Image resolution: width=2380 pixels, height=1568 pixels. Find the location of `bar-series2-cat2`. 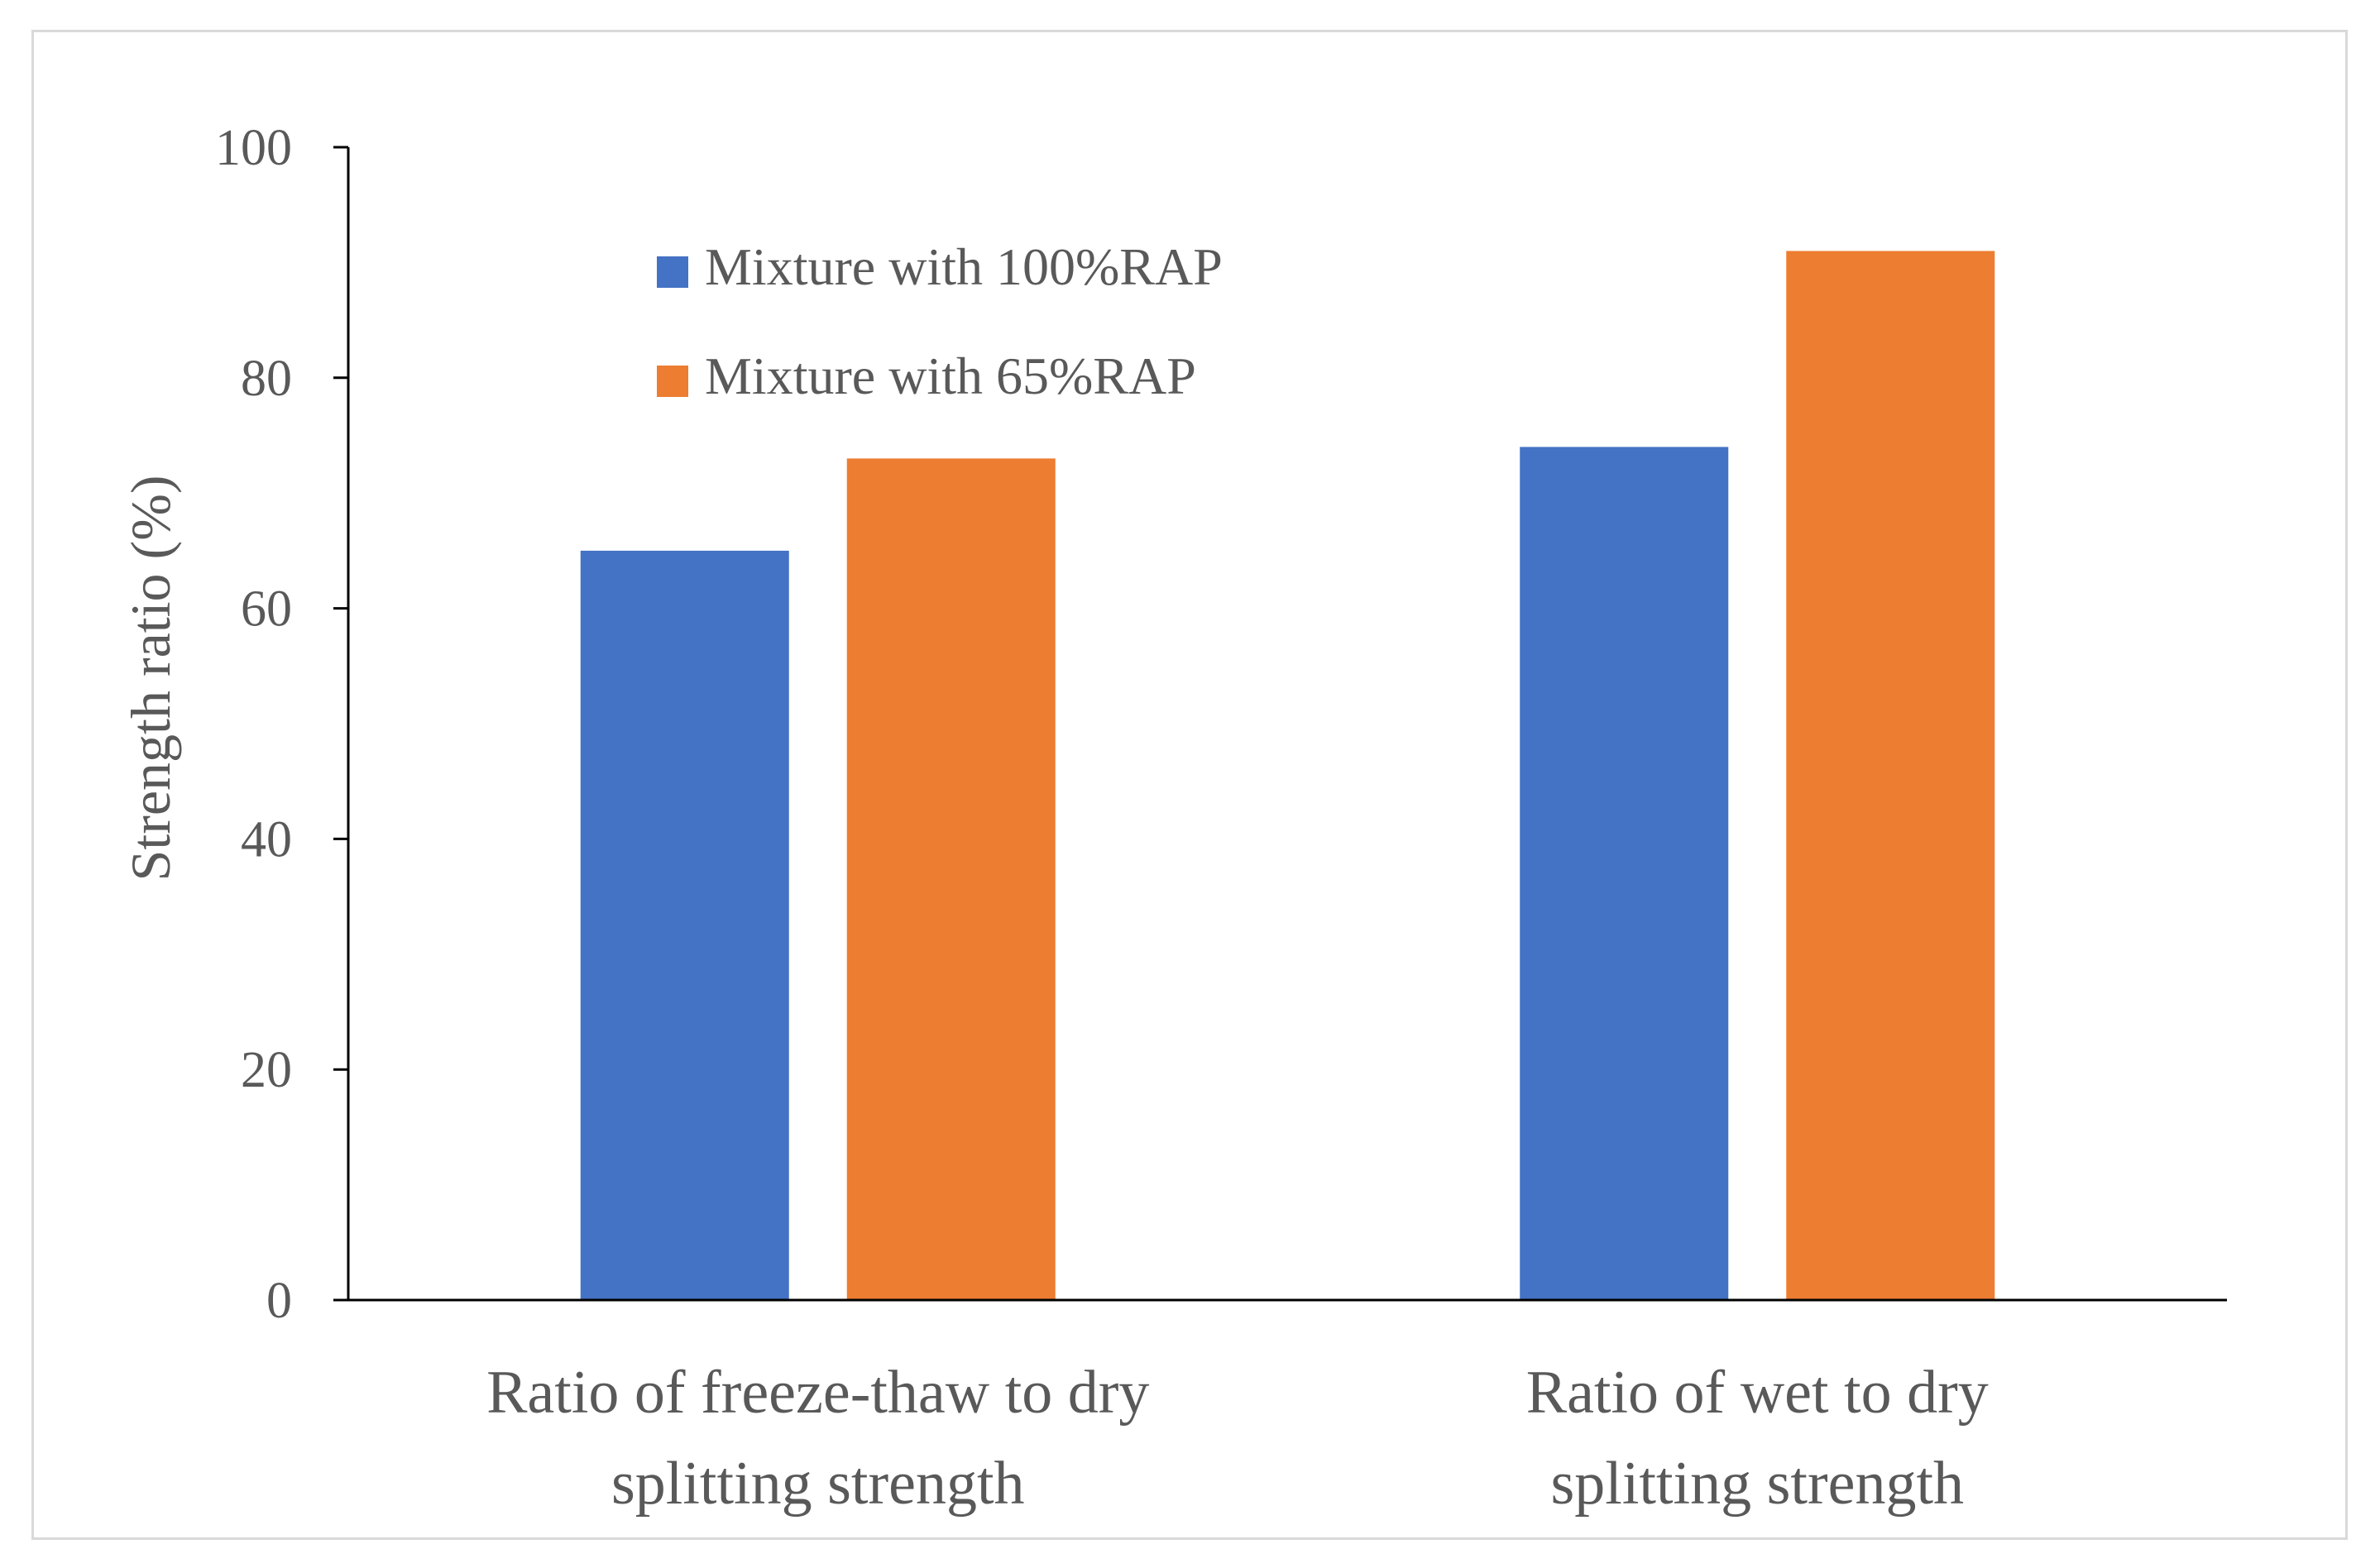

bar-series2-cat2 is located at coordinates (1890, 776).